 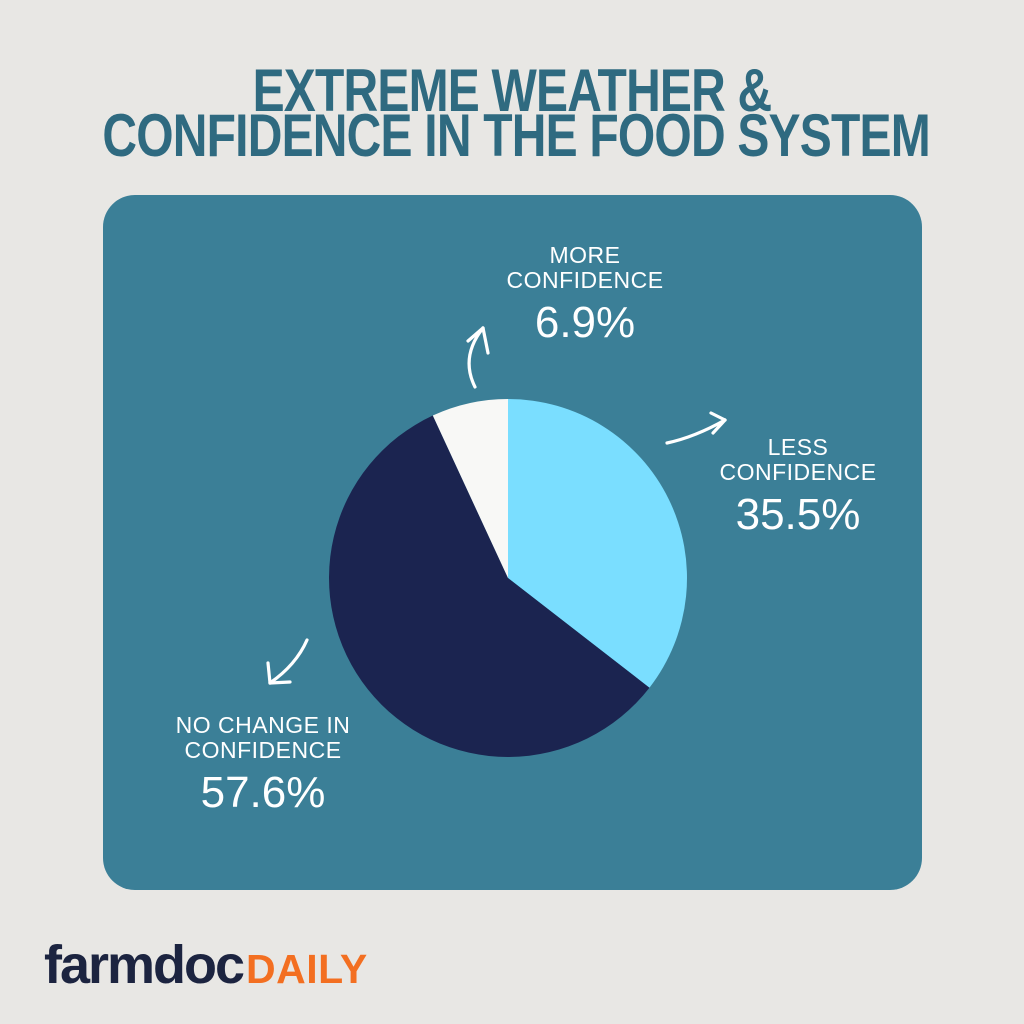 I want to click on title-line-1: EXTREME WEATHER &, so click(x=512, y=90).